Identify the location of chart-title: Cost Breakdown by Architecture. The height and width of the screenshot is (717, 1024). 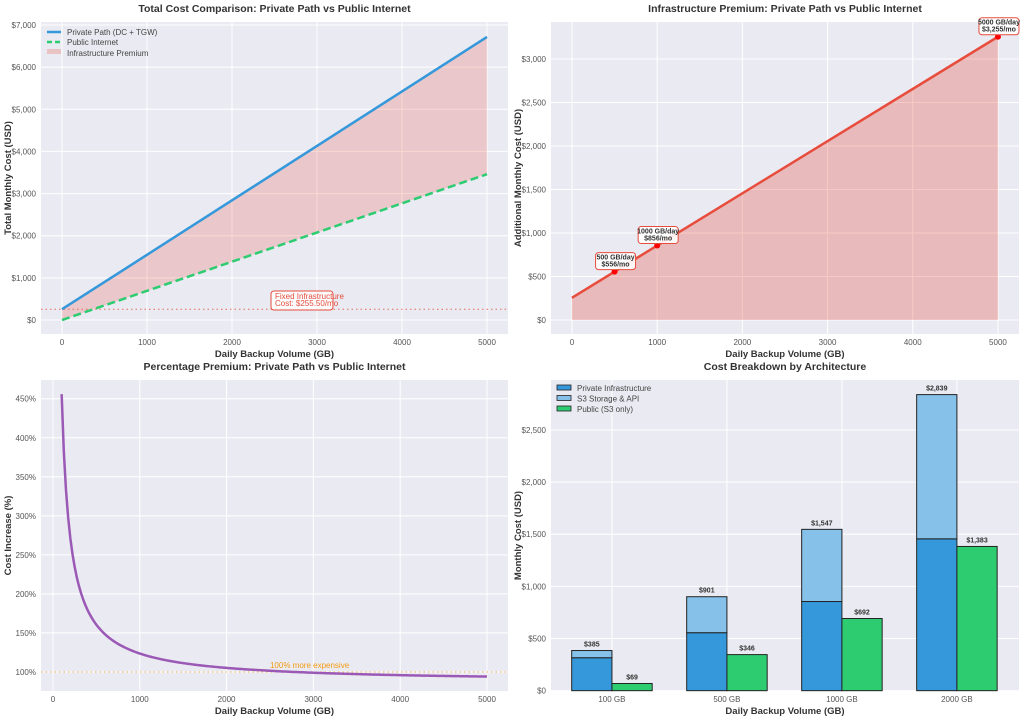
(785, 367).